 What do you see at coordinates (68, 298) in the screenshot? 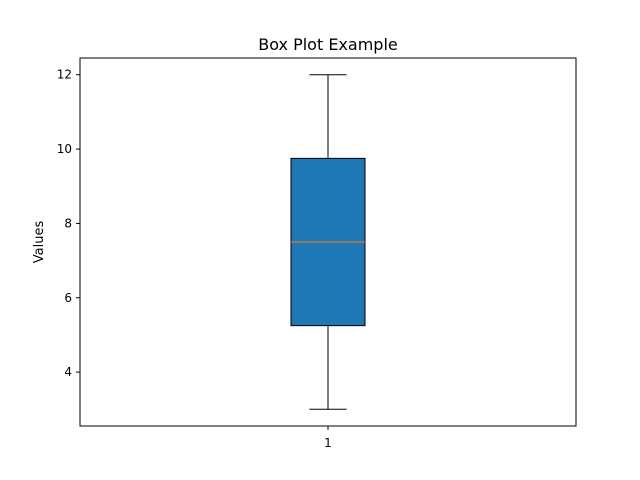
I see `y-tick-label-6: 6` at bounding box center [68, 298].